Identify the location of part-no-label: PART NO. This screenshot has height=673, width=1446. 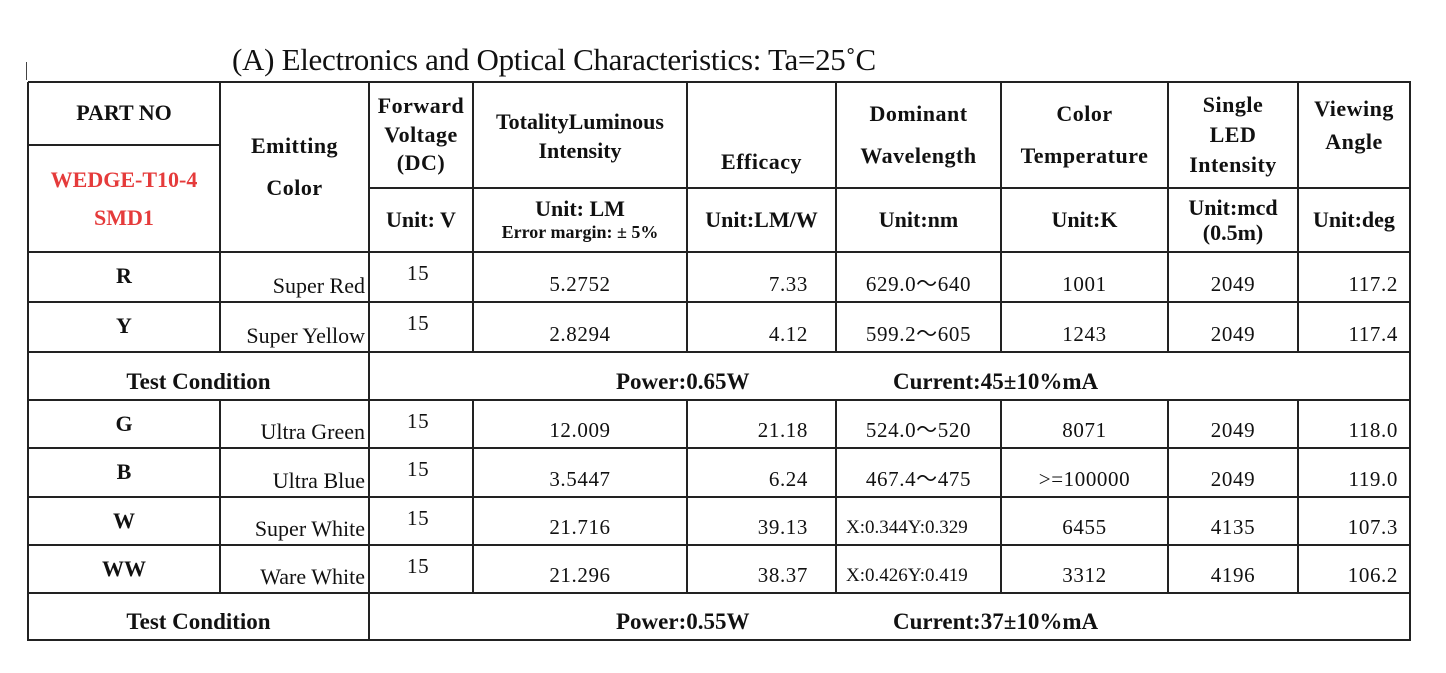
(124, 113).